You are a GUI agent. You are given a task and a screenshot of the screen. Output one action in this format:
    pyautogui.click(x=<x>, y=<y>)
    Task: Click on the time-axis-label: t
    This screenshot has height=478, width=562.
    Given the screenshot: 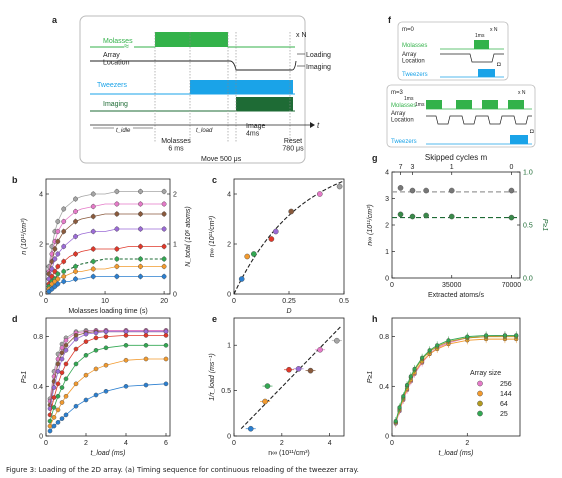 What is the action you would take?
    pyautogui.click(x=318, y=125)
    